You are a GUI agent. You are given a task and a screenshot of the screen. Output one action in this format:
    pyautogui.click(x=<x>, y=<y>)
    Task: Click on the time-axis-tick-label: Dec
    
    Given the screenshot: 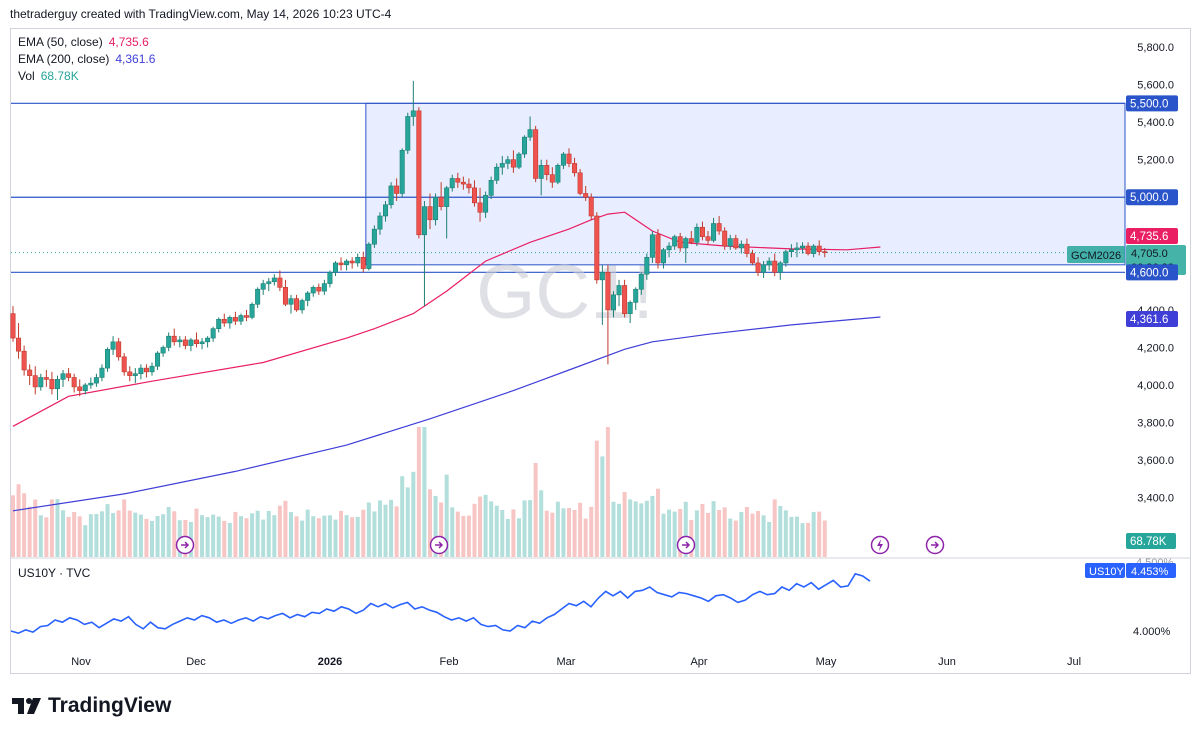 What is the action you would take?
    pyautogui.click(x=196, y=662)
    